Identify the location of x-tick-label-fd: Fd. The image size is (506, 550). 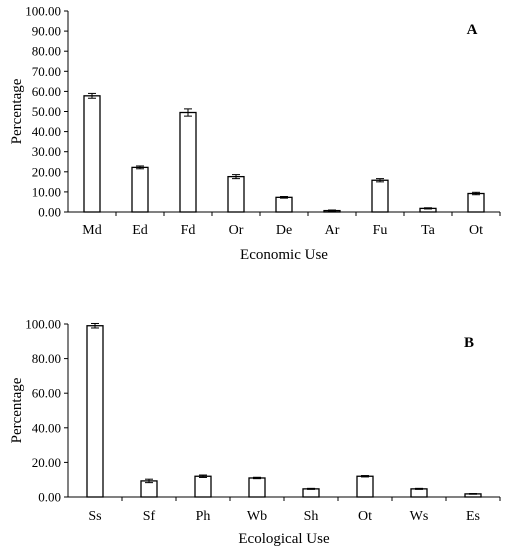
(188, 230).